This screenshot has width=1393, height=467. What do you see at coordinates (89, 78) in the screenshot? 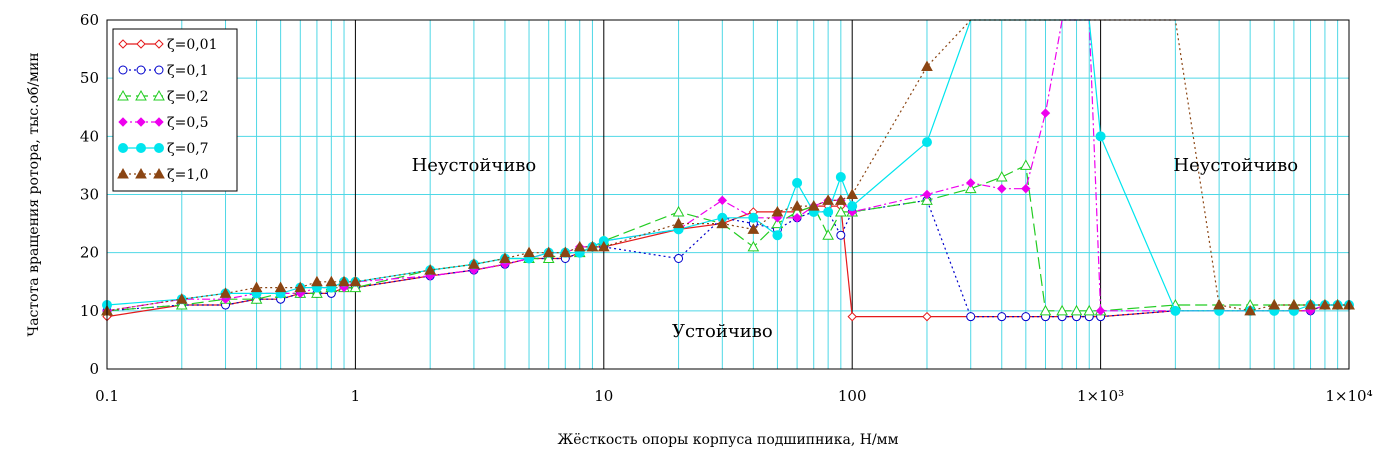
I see `y-tick-label: 50` at bounding box center [89, 78].